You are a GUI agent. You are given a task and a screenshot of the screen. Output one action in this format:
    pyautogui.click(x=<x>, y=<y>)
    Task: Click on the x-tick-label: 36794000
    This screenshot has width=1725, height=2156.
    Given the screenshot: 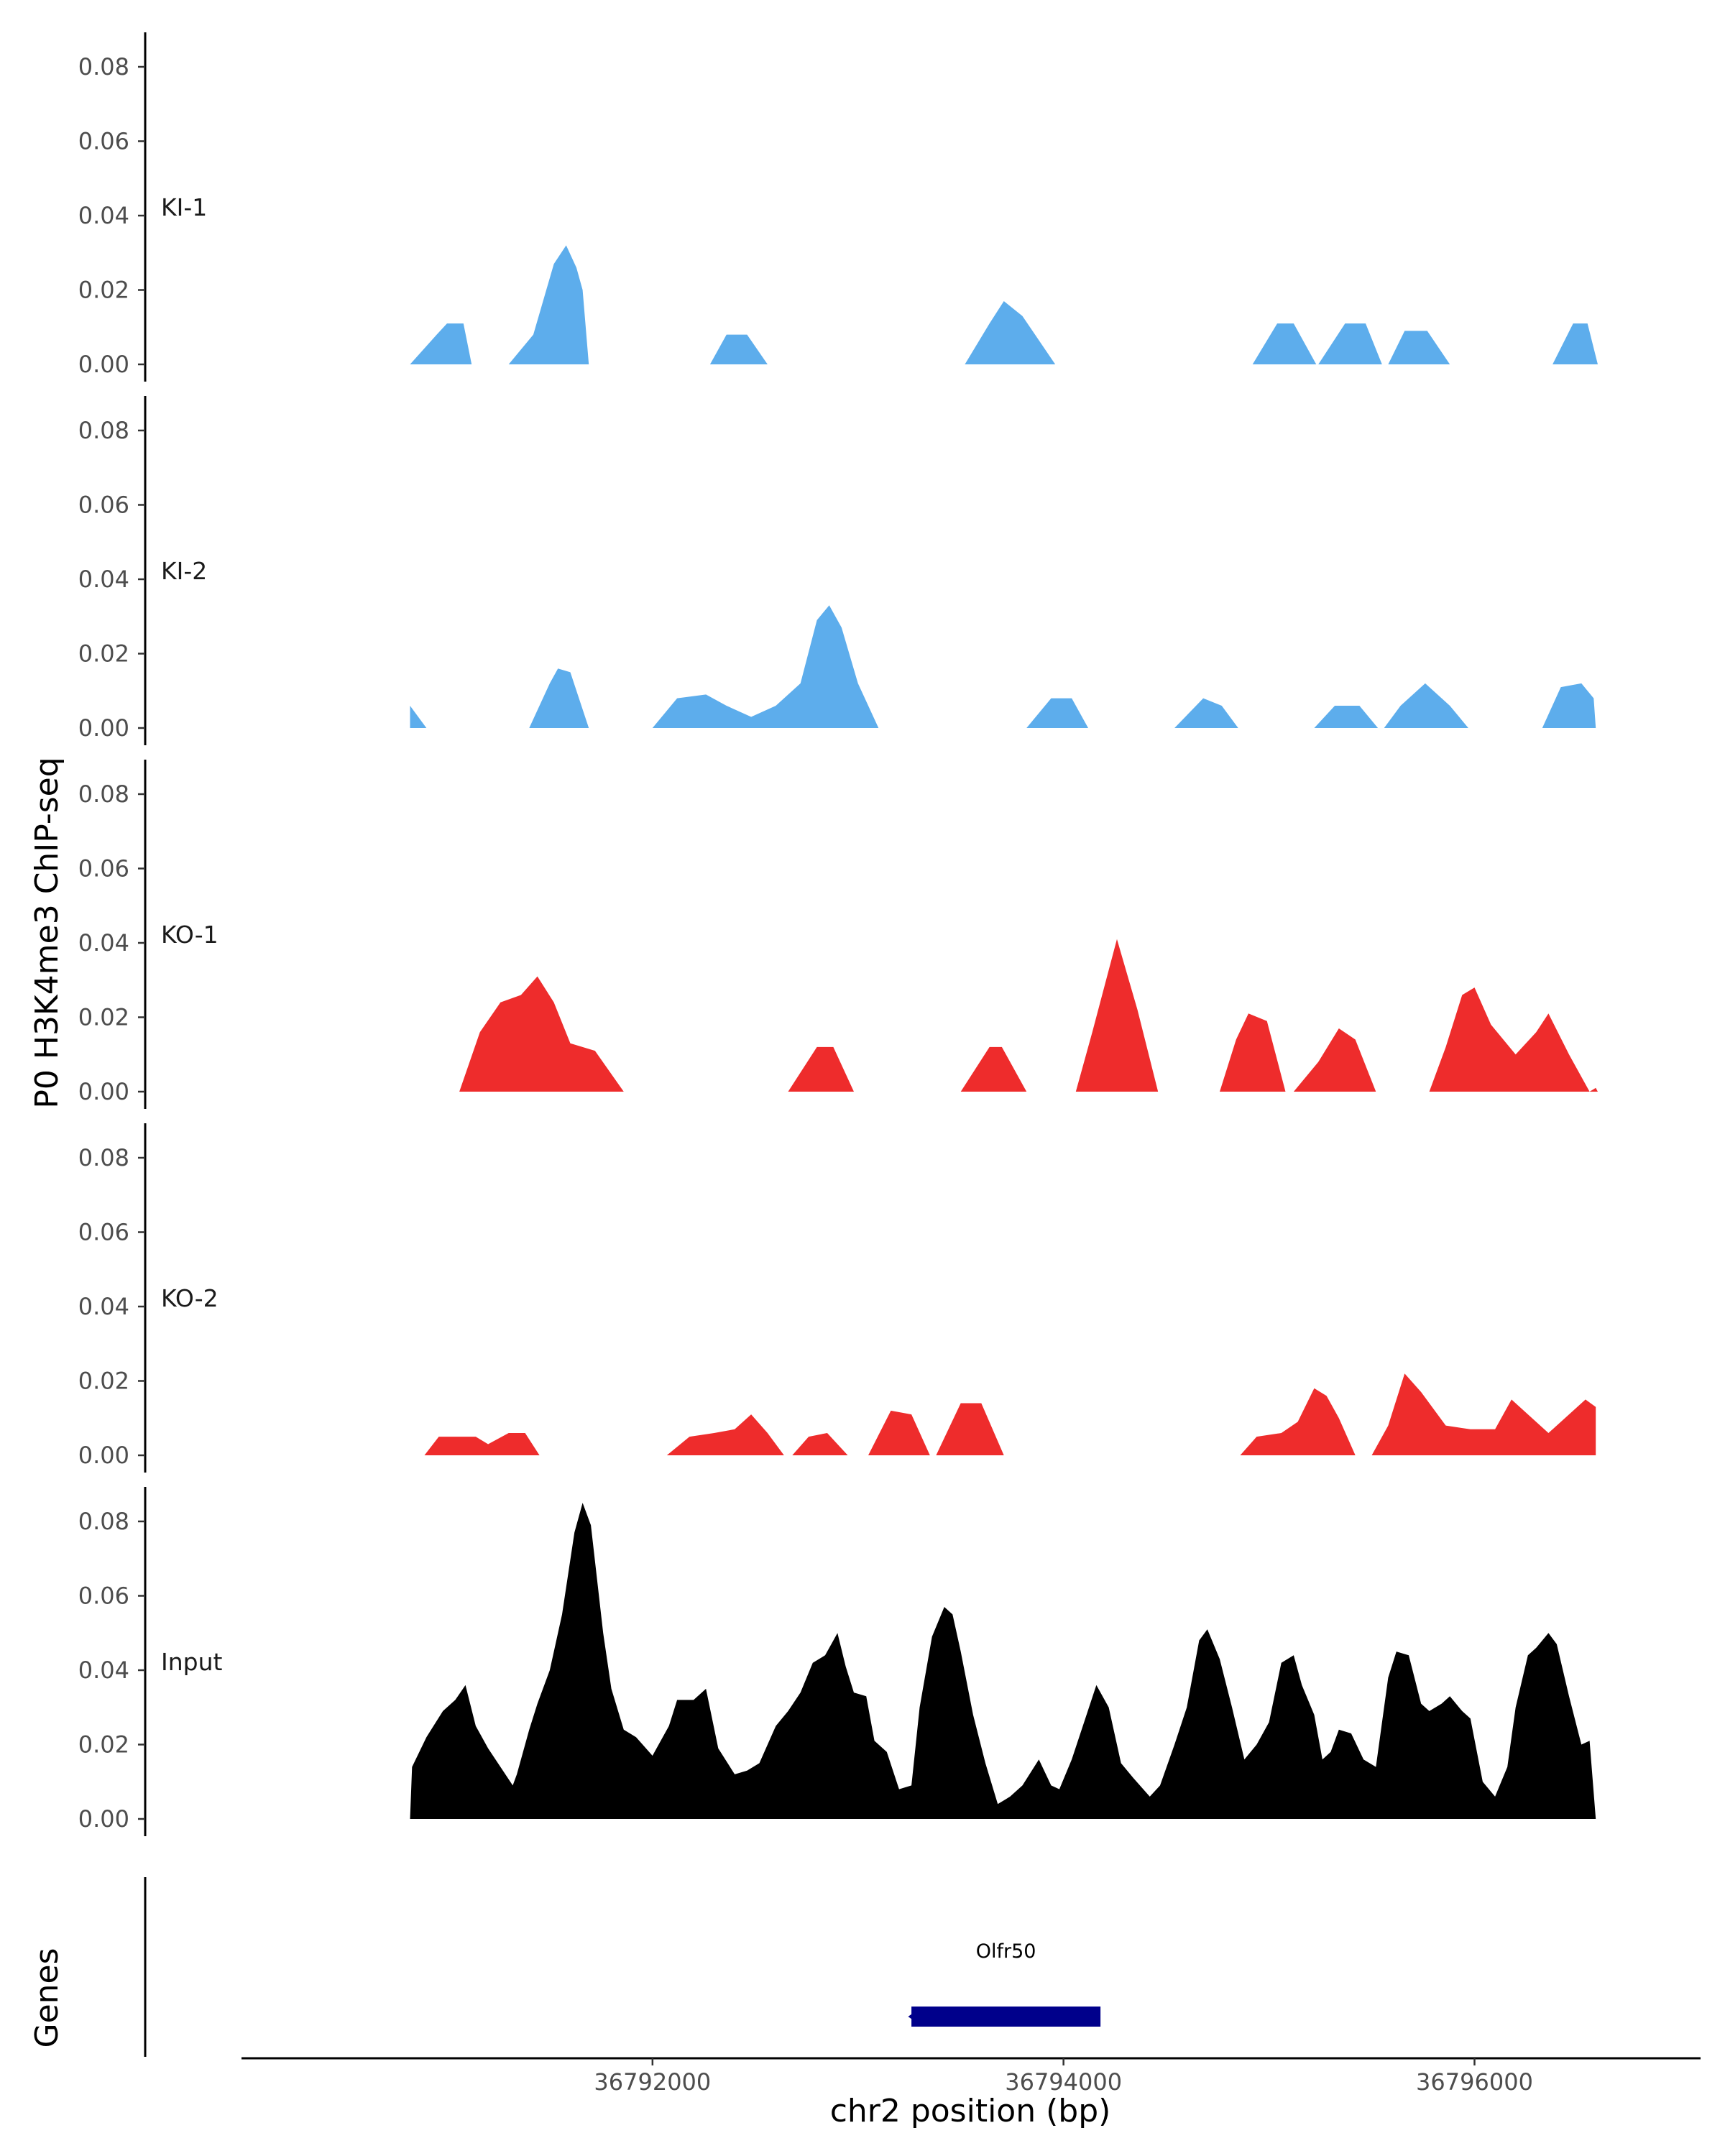 What is the action you would take?
    pyautogui.click(x=1063, y=2082)
    